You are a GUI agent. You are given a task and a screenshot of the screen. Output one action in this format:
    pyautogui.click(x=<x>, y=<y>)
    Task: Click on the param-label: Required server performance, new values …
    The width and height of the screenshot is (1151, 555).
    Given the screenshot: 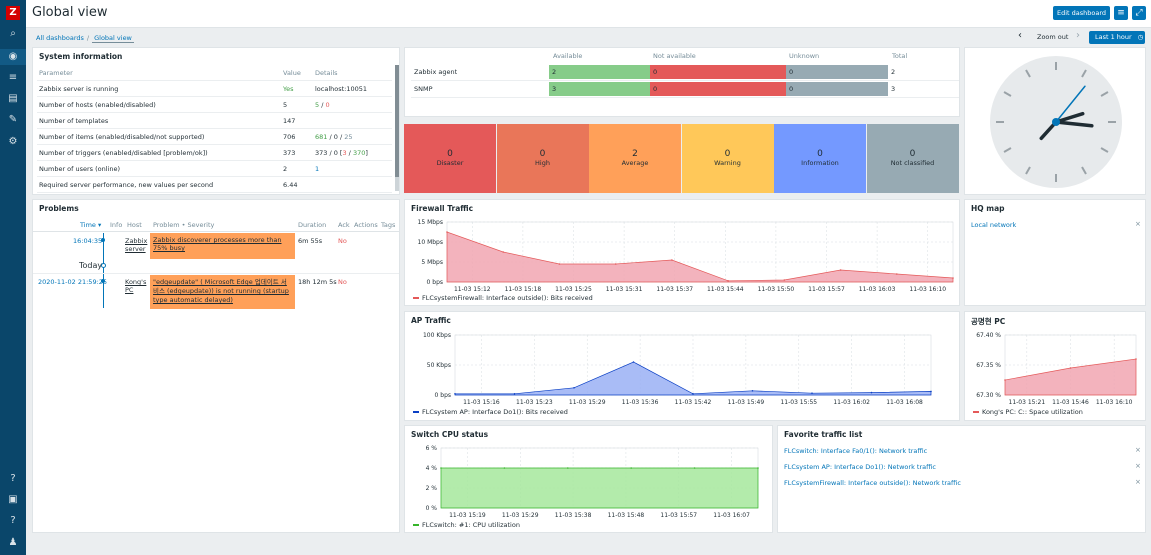 What is the action you would take?
    pyautogui.click(x=126, y=185)
    